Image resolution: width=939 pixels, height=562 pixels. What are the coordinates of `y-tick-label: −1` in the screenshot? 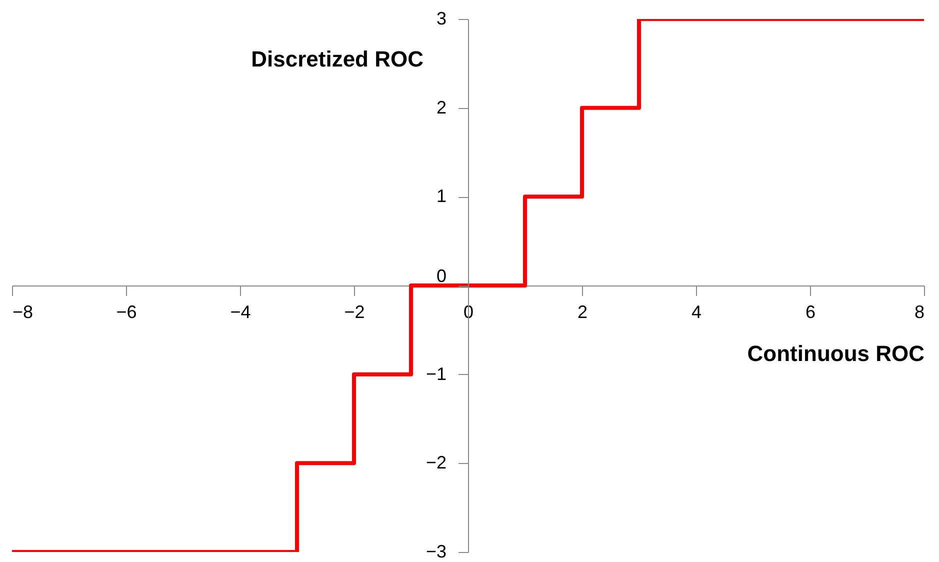 It's located at (436, 374).